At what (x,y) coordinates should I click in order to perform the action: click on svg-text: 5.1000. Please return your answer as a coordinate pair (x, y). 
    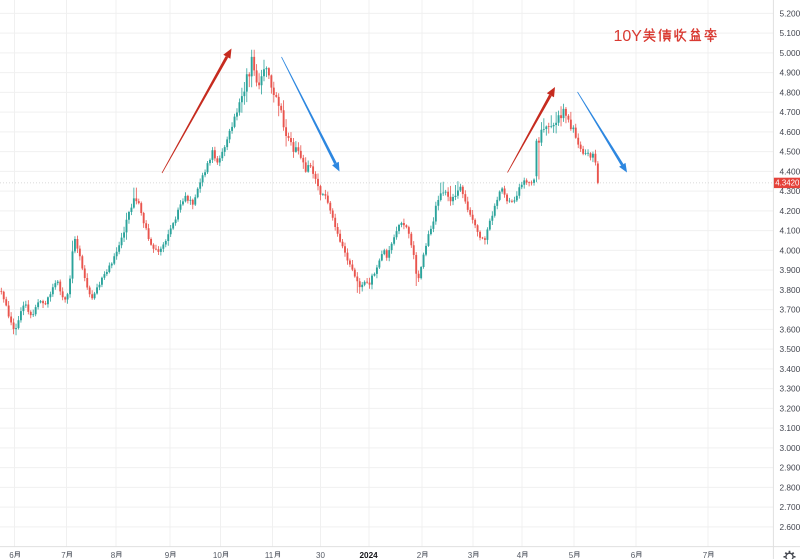
    Looking at the image, I should click on (790, 33).